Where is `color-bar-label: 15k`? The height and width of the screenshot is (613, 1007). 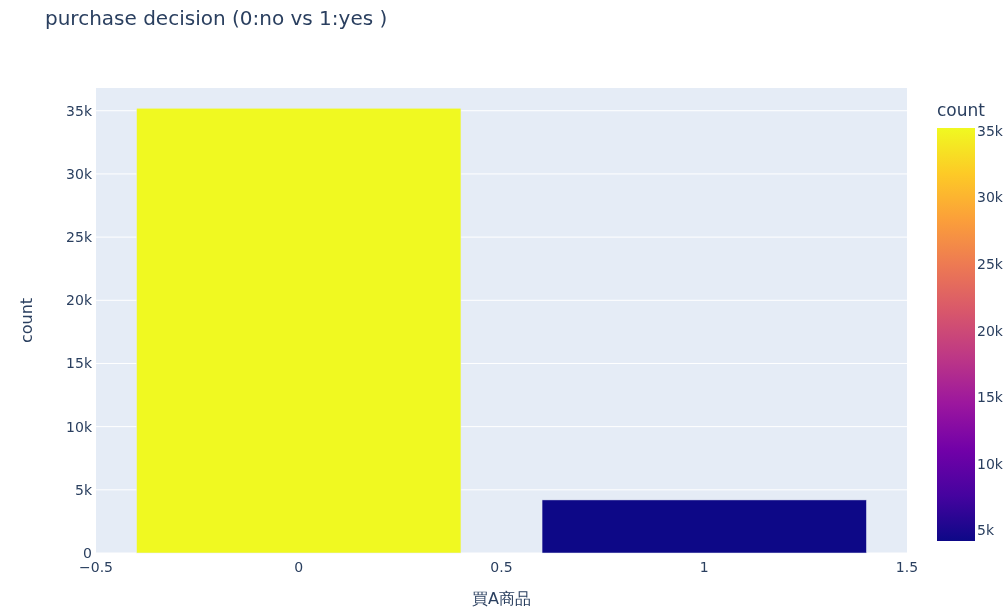 color-bar-label: 15k is located at coordinates (990, 397).